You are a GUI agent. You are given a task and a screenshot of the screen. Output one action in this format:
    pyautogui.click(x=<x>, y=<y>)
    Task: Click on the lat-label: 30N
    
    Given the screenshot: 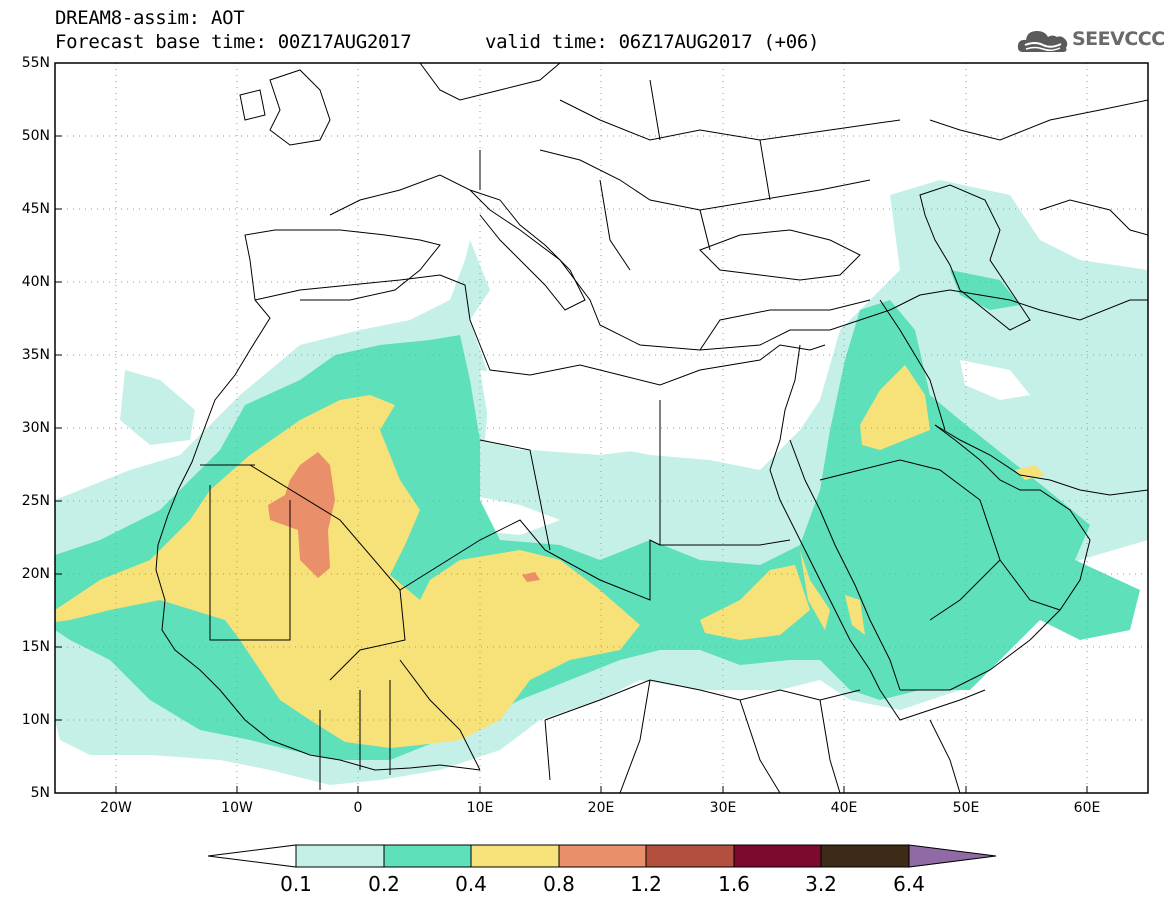 What is the action you would take?
    pyautogui.click(x=36, y=428)
    